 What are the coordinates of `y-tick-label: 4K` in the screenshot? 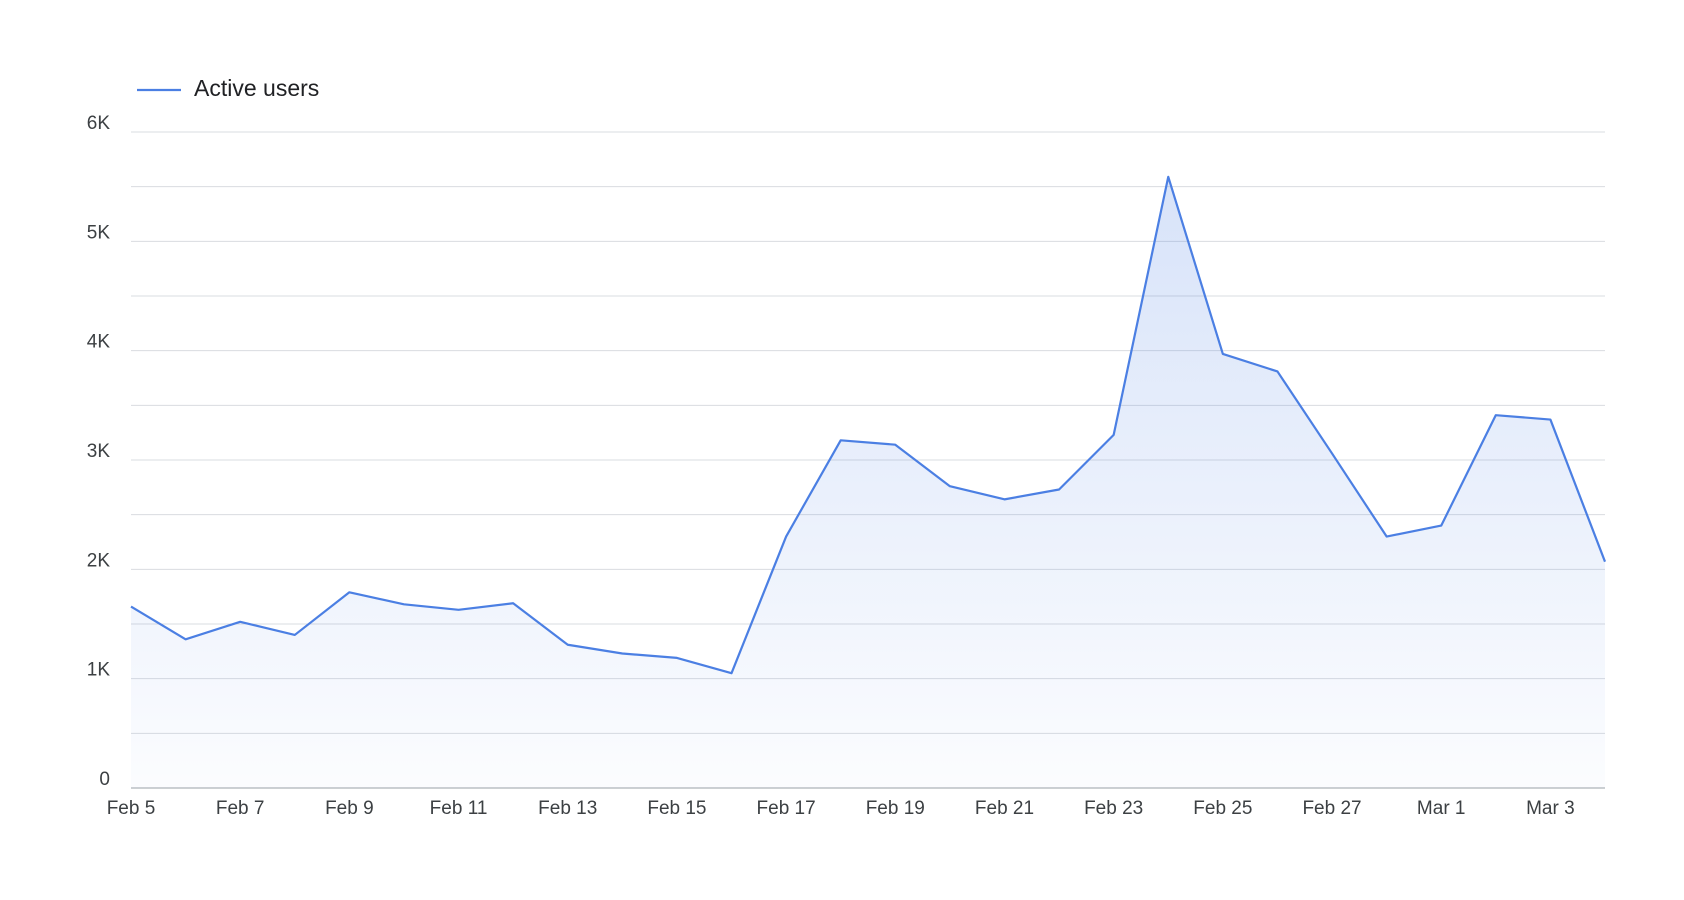 It's located at (99, 342).